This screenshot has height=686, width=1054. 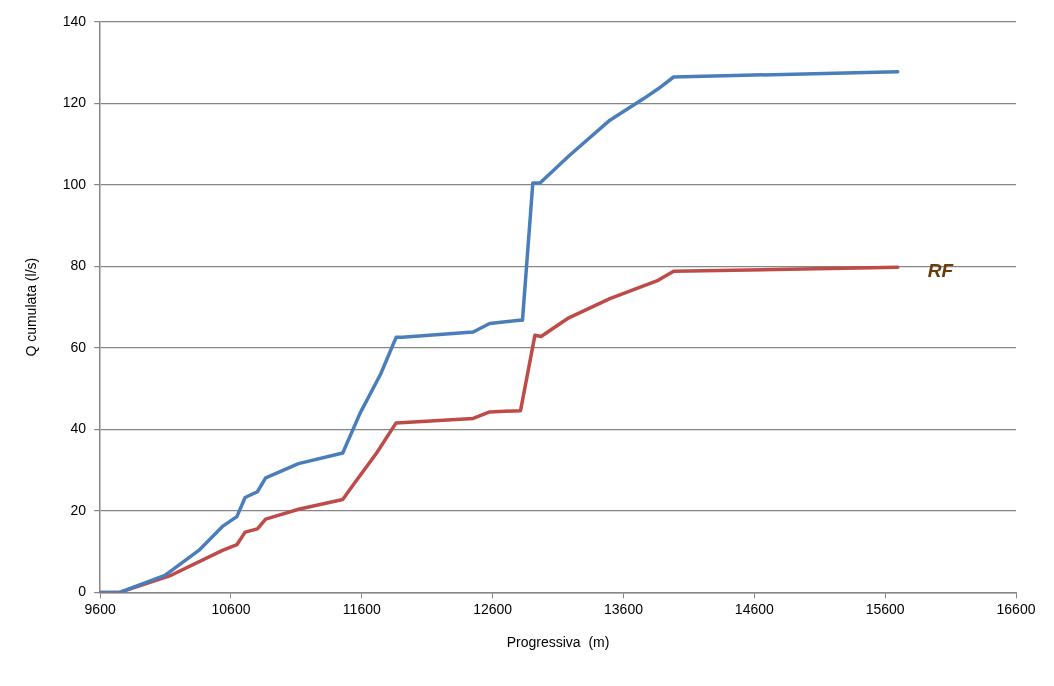 I want to click on series-label: RF, so click(x=941, y=270).